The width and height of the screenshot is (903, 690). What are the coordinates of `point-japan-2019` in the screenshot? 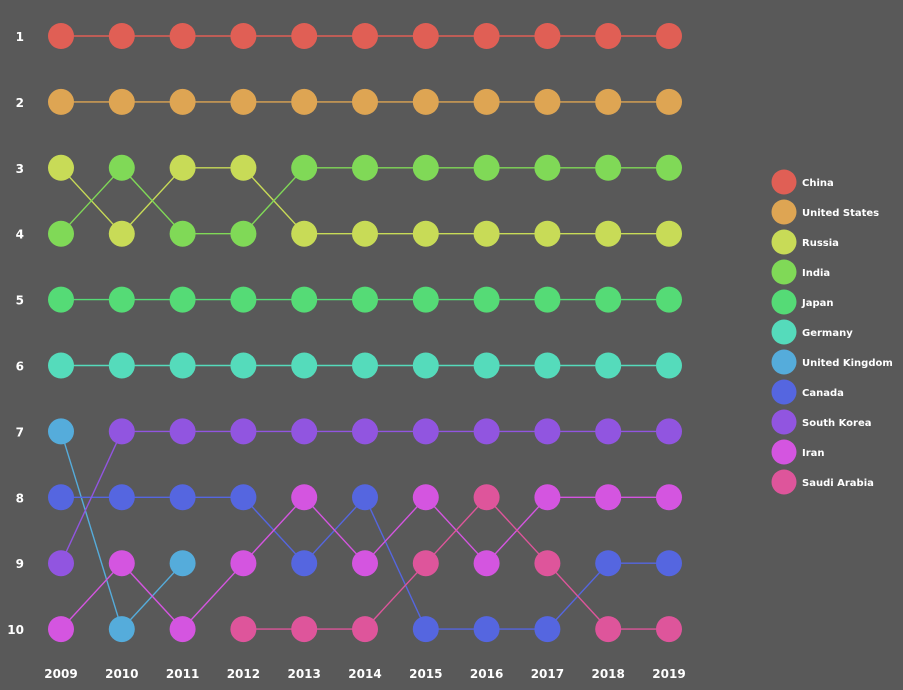 It's located at (669, 299).